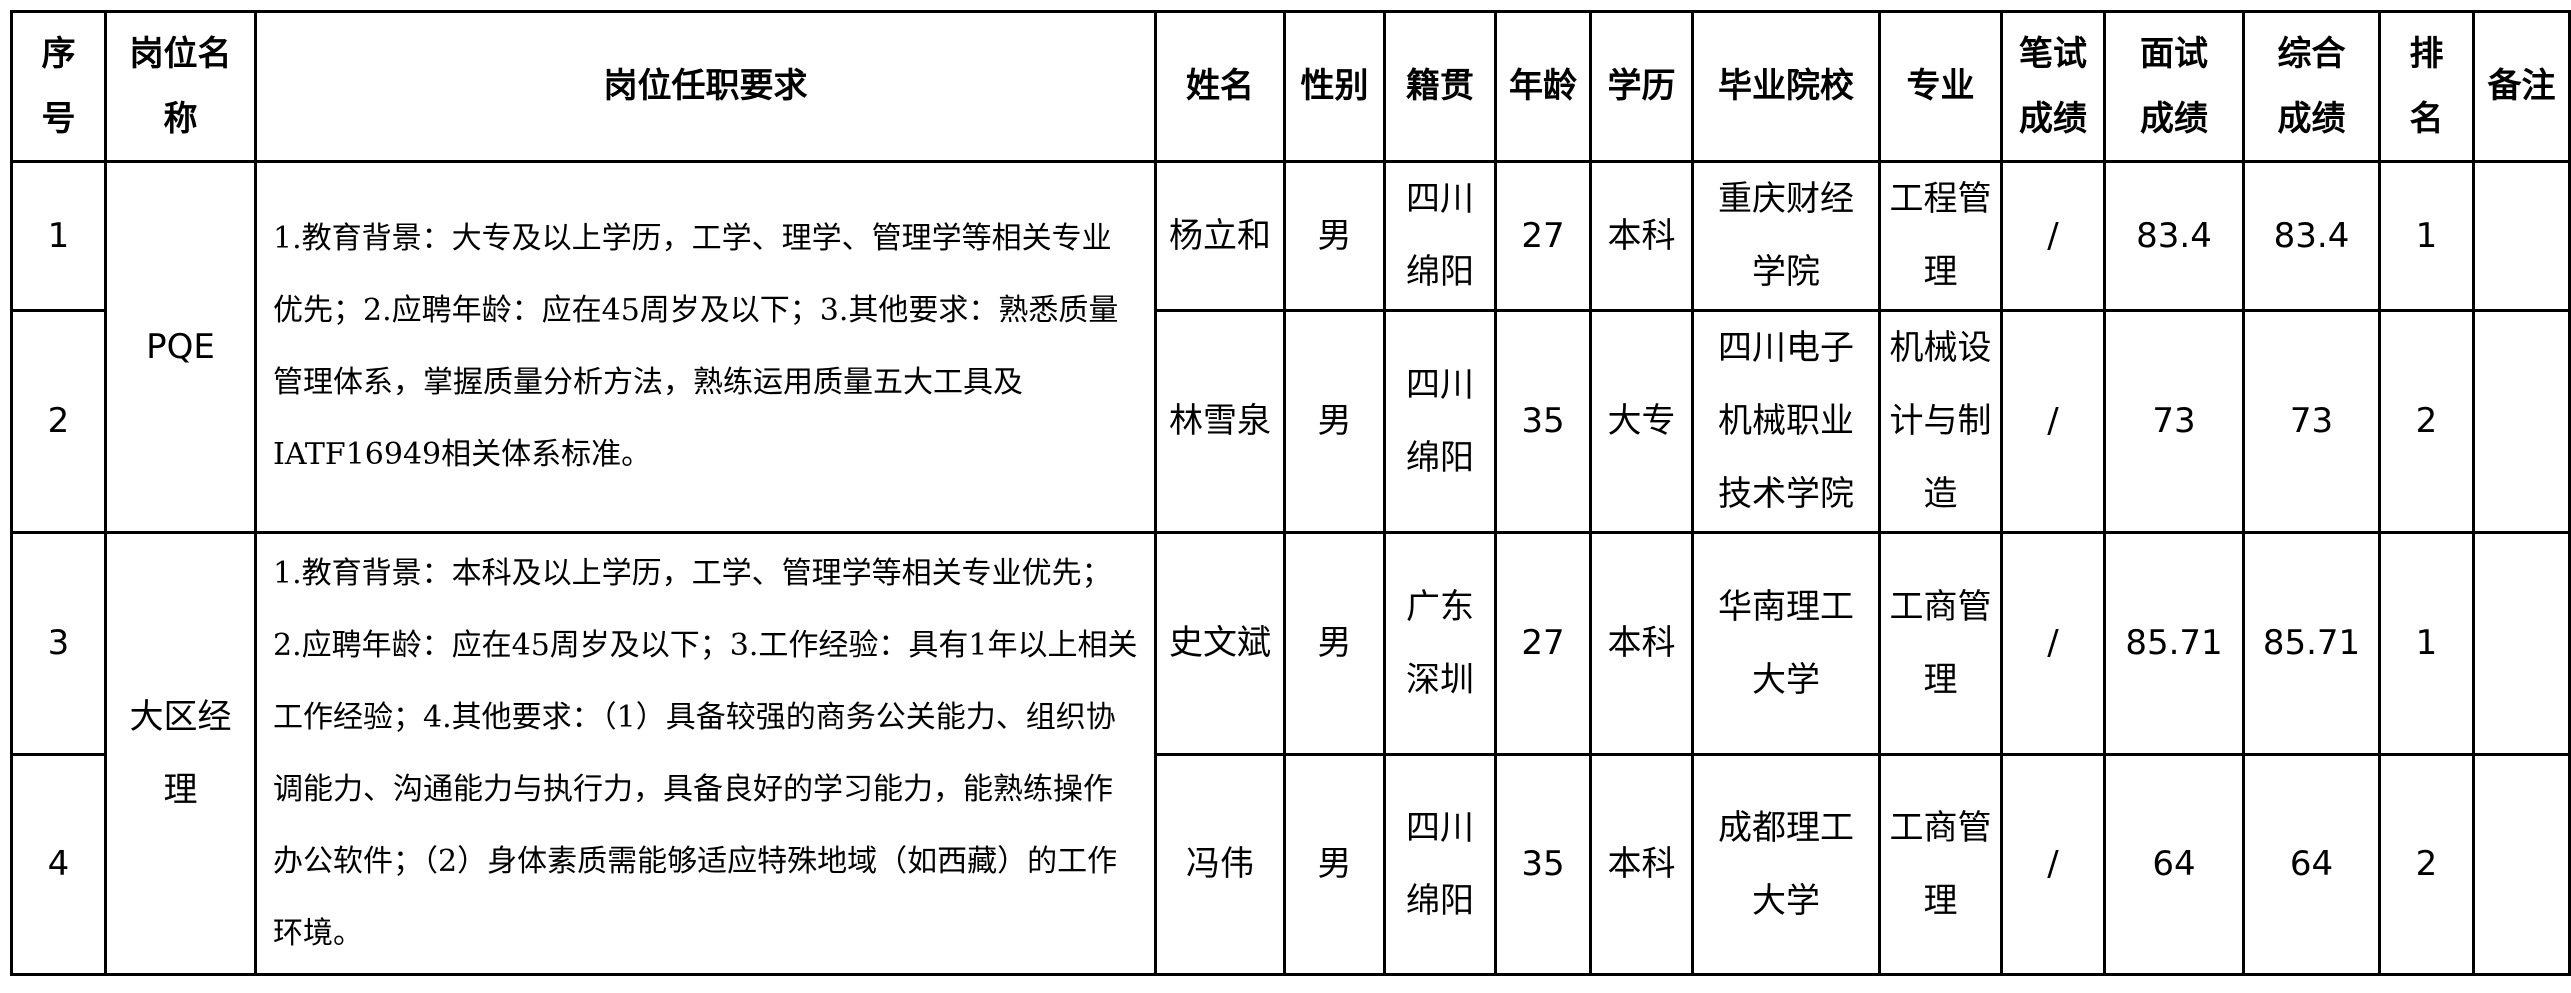  I want to click on interview-score-cell: 73, so click(2174, 422).